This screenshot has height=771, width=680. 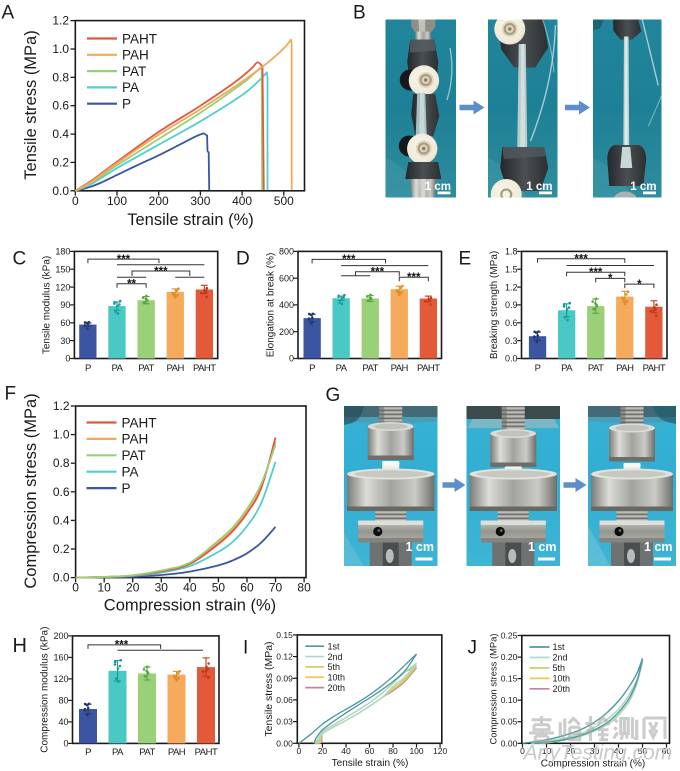 What do you see at coordinates (20, 646) in the screenshot?
I see `svg-text: H` at bounding box center [20, 646].